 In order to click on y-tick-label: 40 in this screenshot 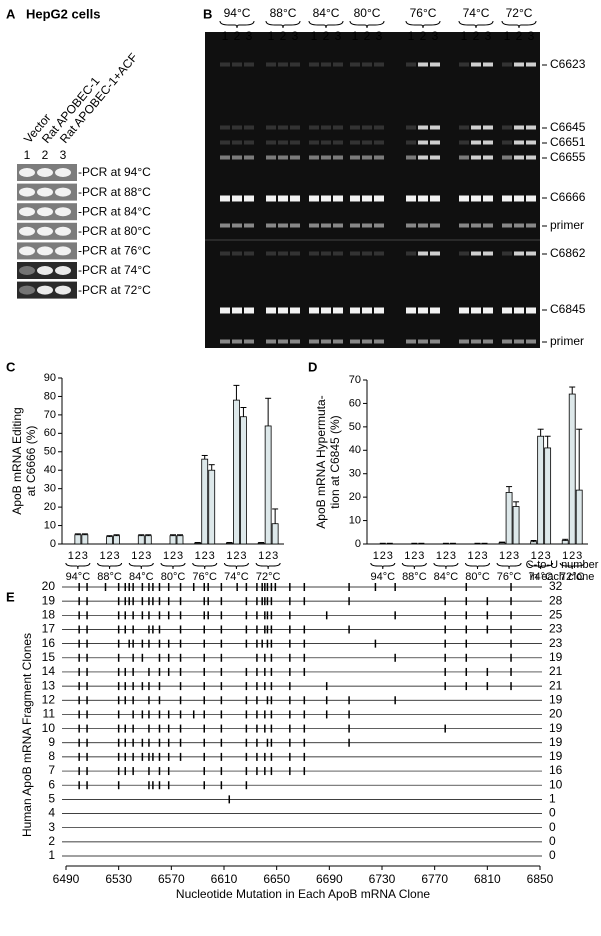, I will do `click(50, 470)`.